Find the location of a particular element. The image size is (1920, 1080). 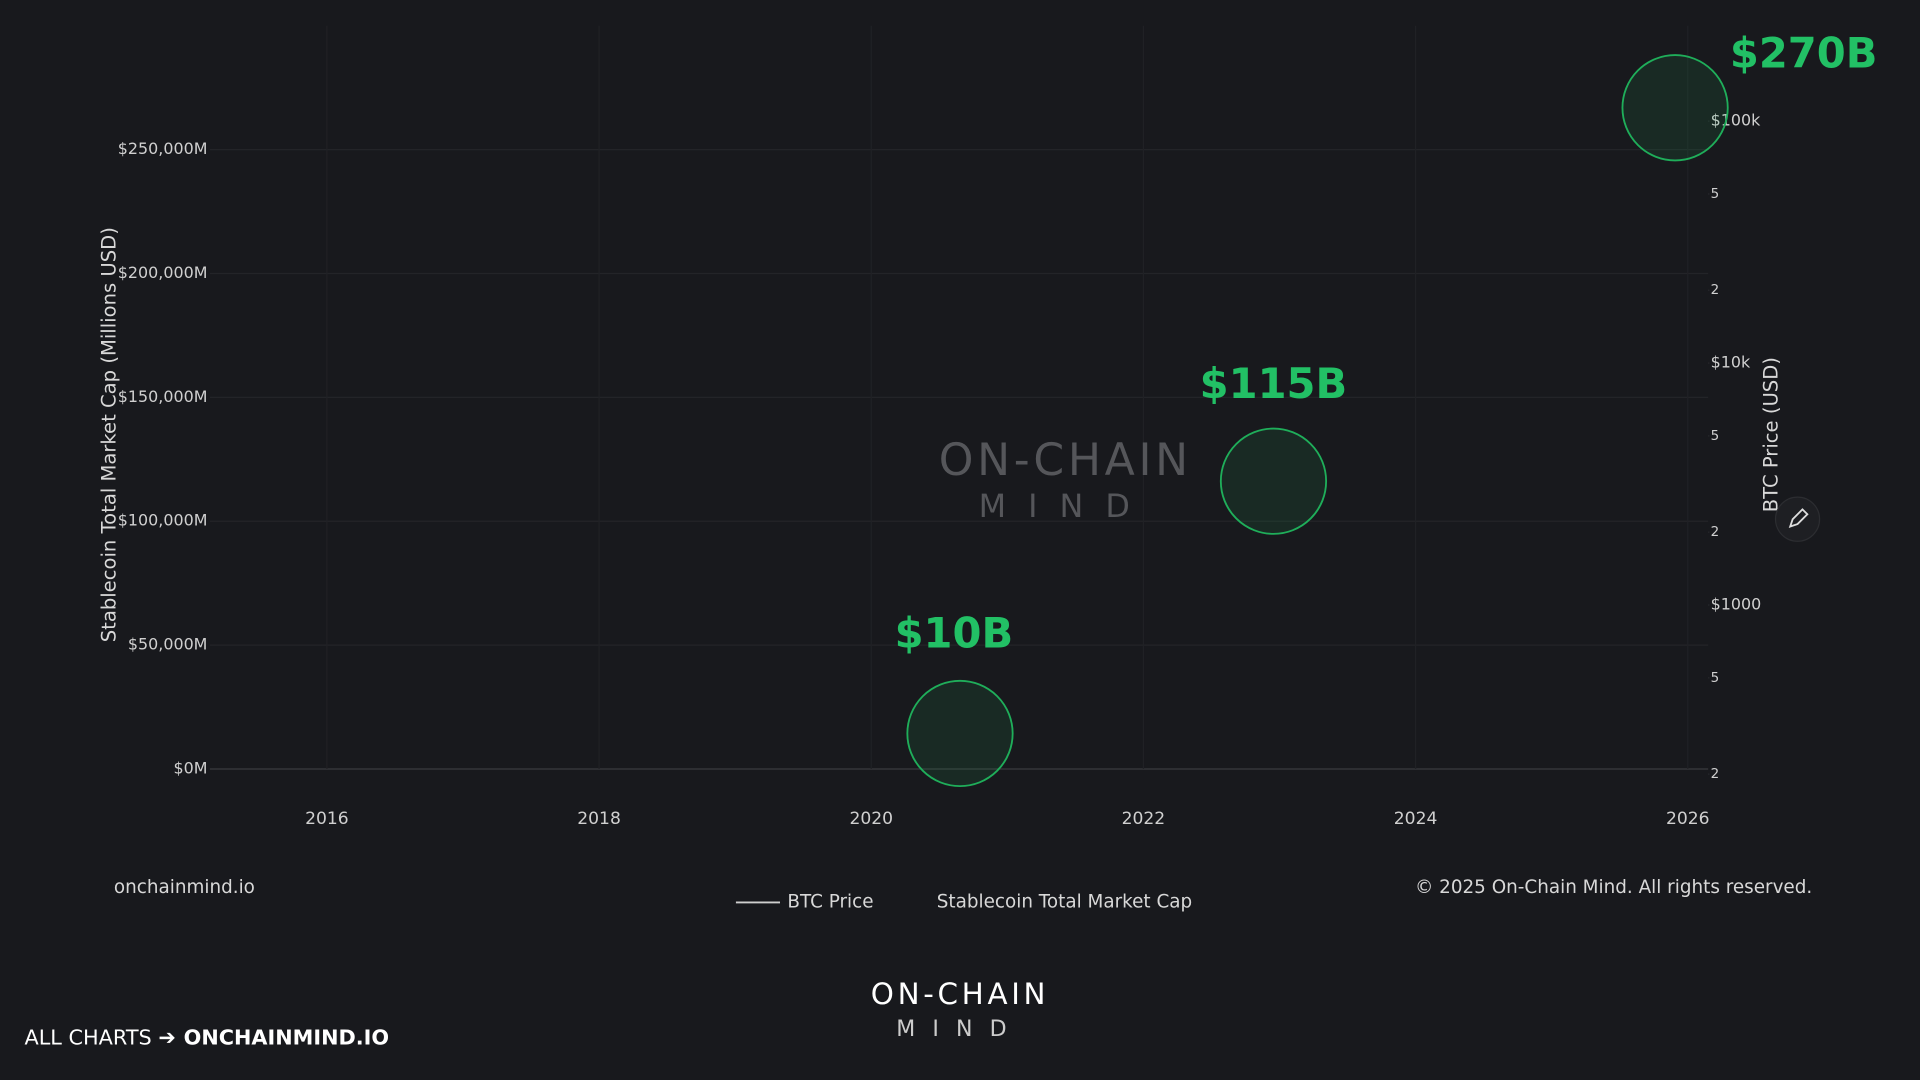

edit-button is located at coordinates (1797, 519).